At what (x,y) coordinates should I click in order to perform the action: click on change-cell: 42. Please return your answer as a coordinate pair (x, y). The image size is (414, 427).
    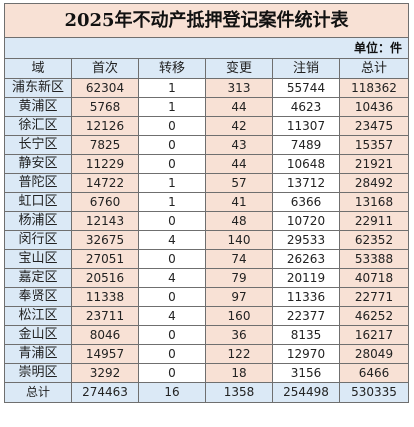
    Looking at the image, I should click on (239, 126).